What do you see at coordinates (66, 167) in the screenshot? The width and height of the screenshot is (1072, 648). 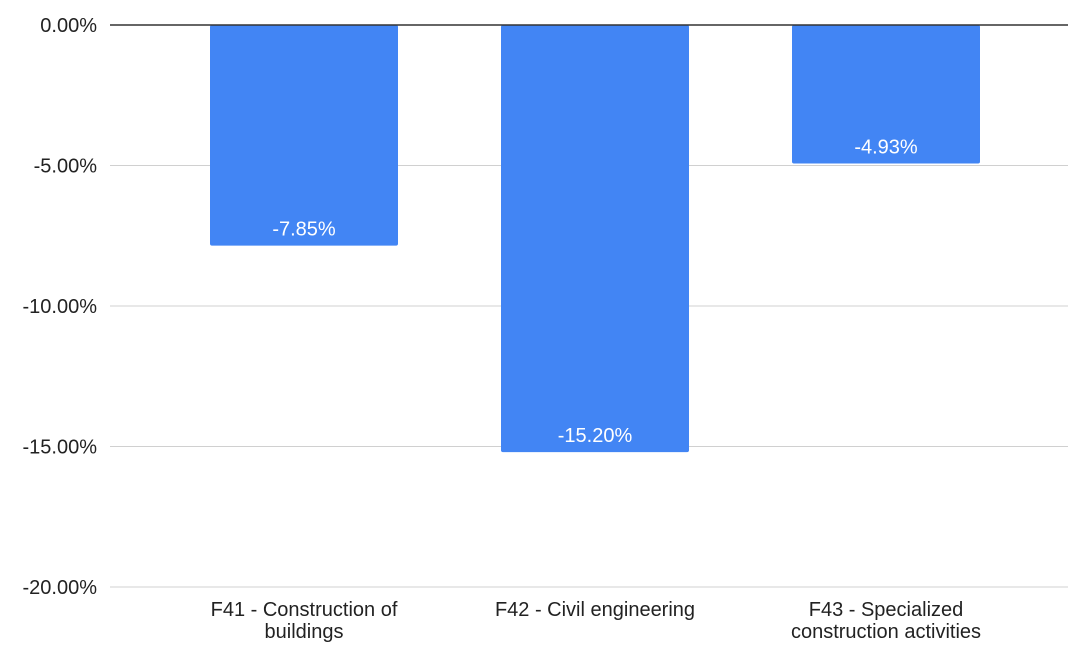 I see `y-tick-label: -5.00%` at bounding box center [66, 167].